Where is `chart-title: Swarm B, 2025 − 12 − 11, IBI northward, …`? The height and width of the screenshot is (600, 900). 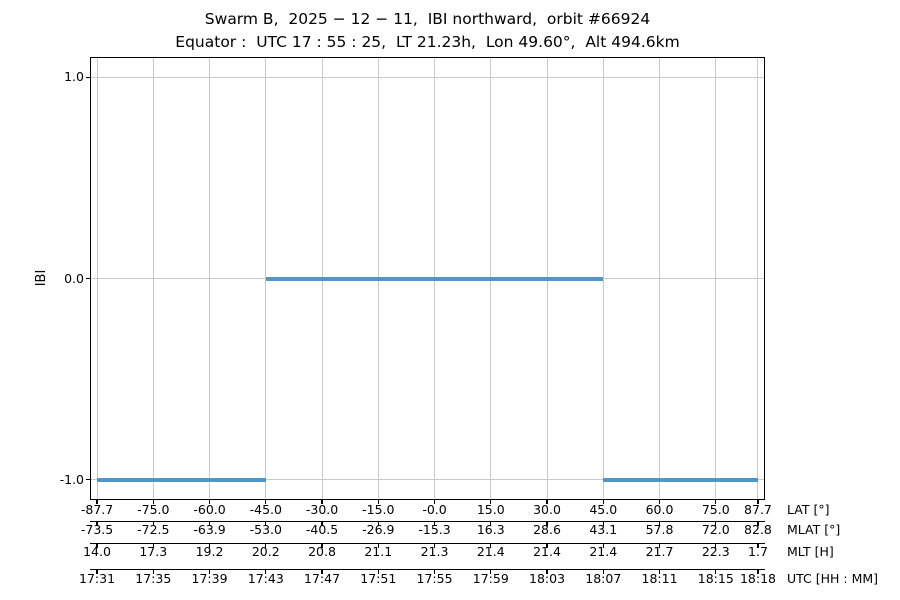 chart-title: Swarm B, 2025 − 12 − 11, IBI northward, … is located at coordinates (427, 19).